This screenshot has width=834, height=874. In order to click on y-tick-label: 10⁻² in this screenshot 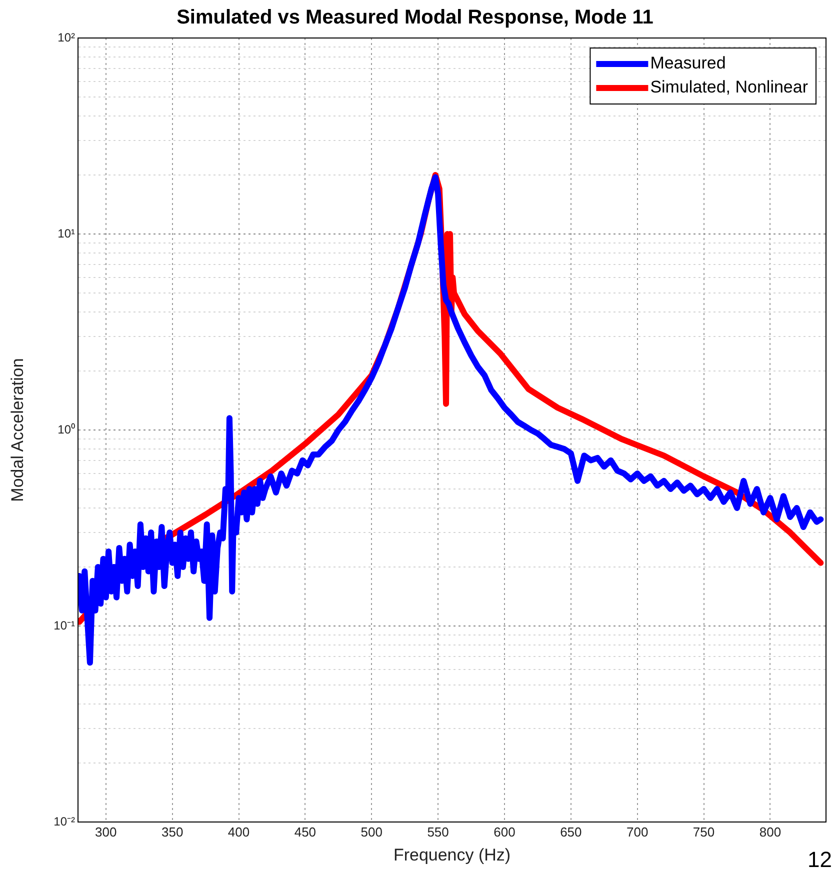, I will do `click(65, 821)`.